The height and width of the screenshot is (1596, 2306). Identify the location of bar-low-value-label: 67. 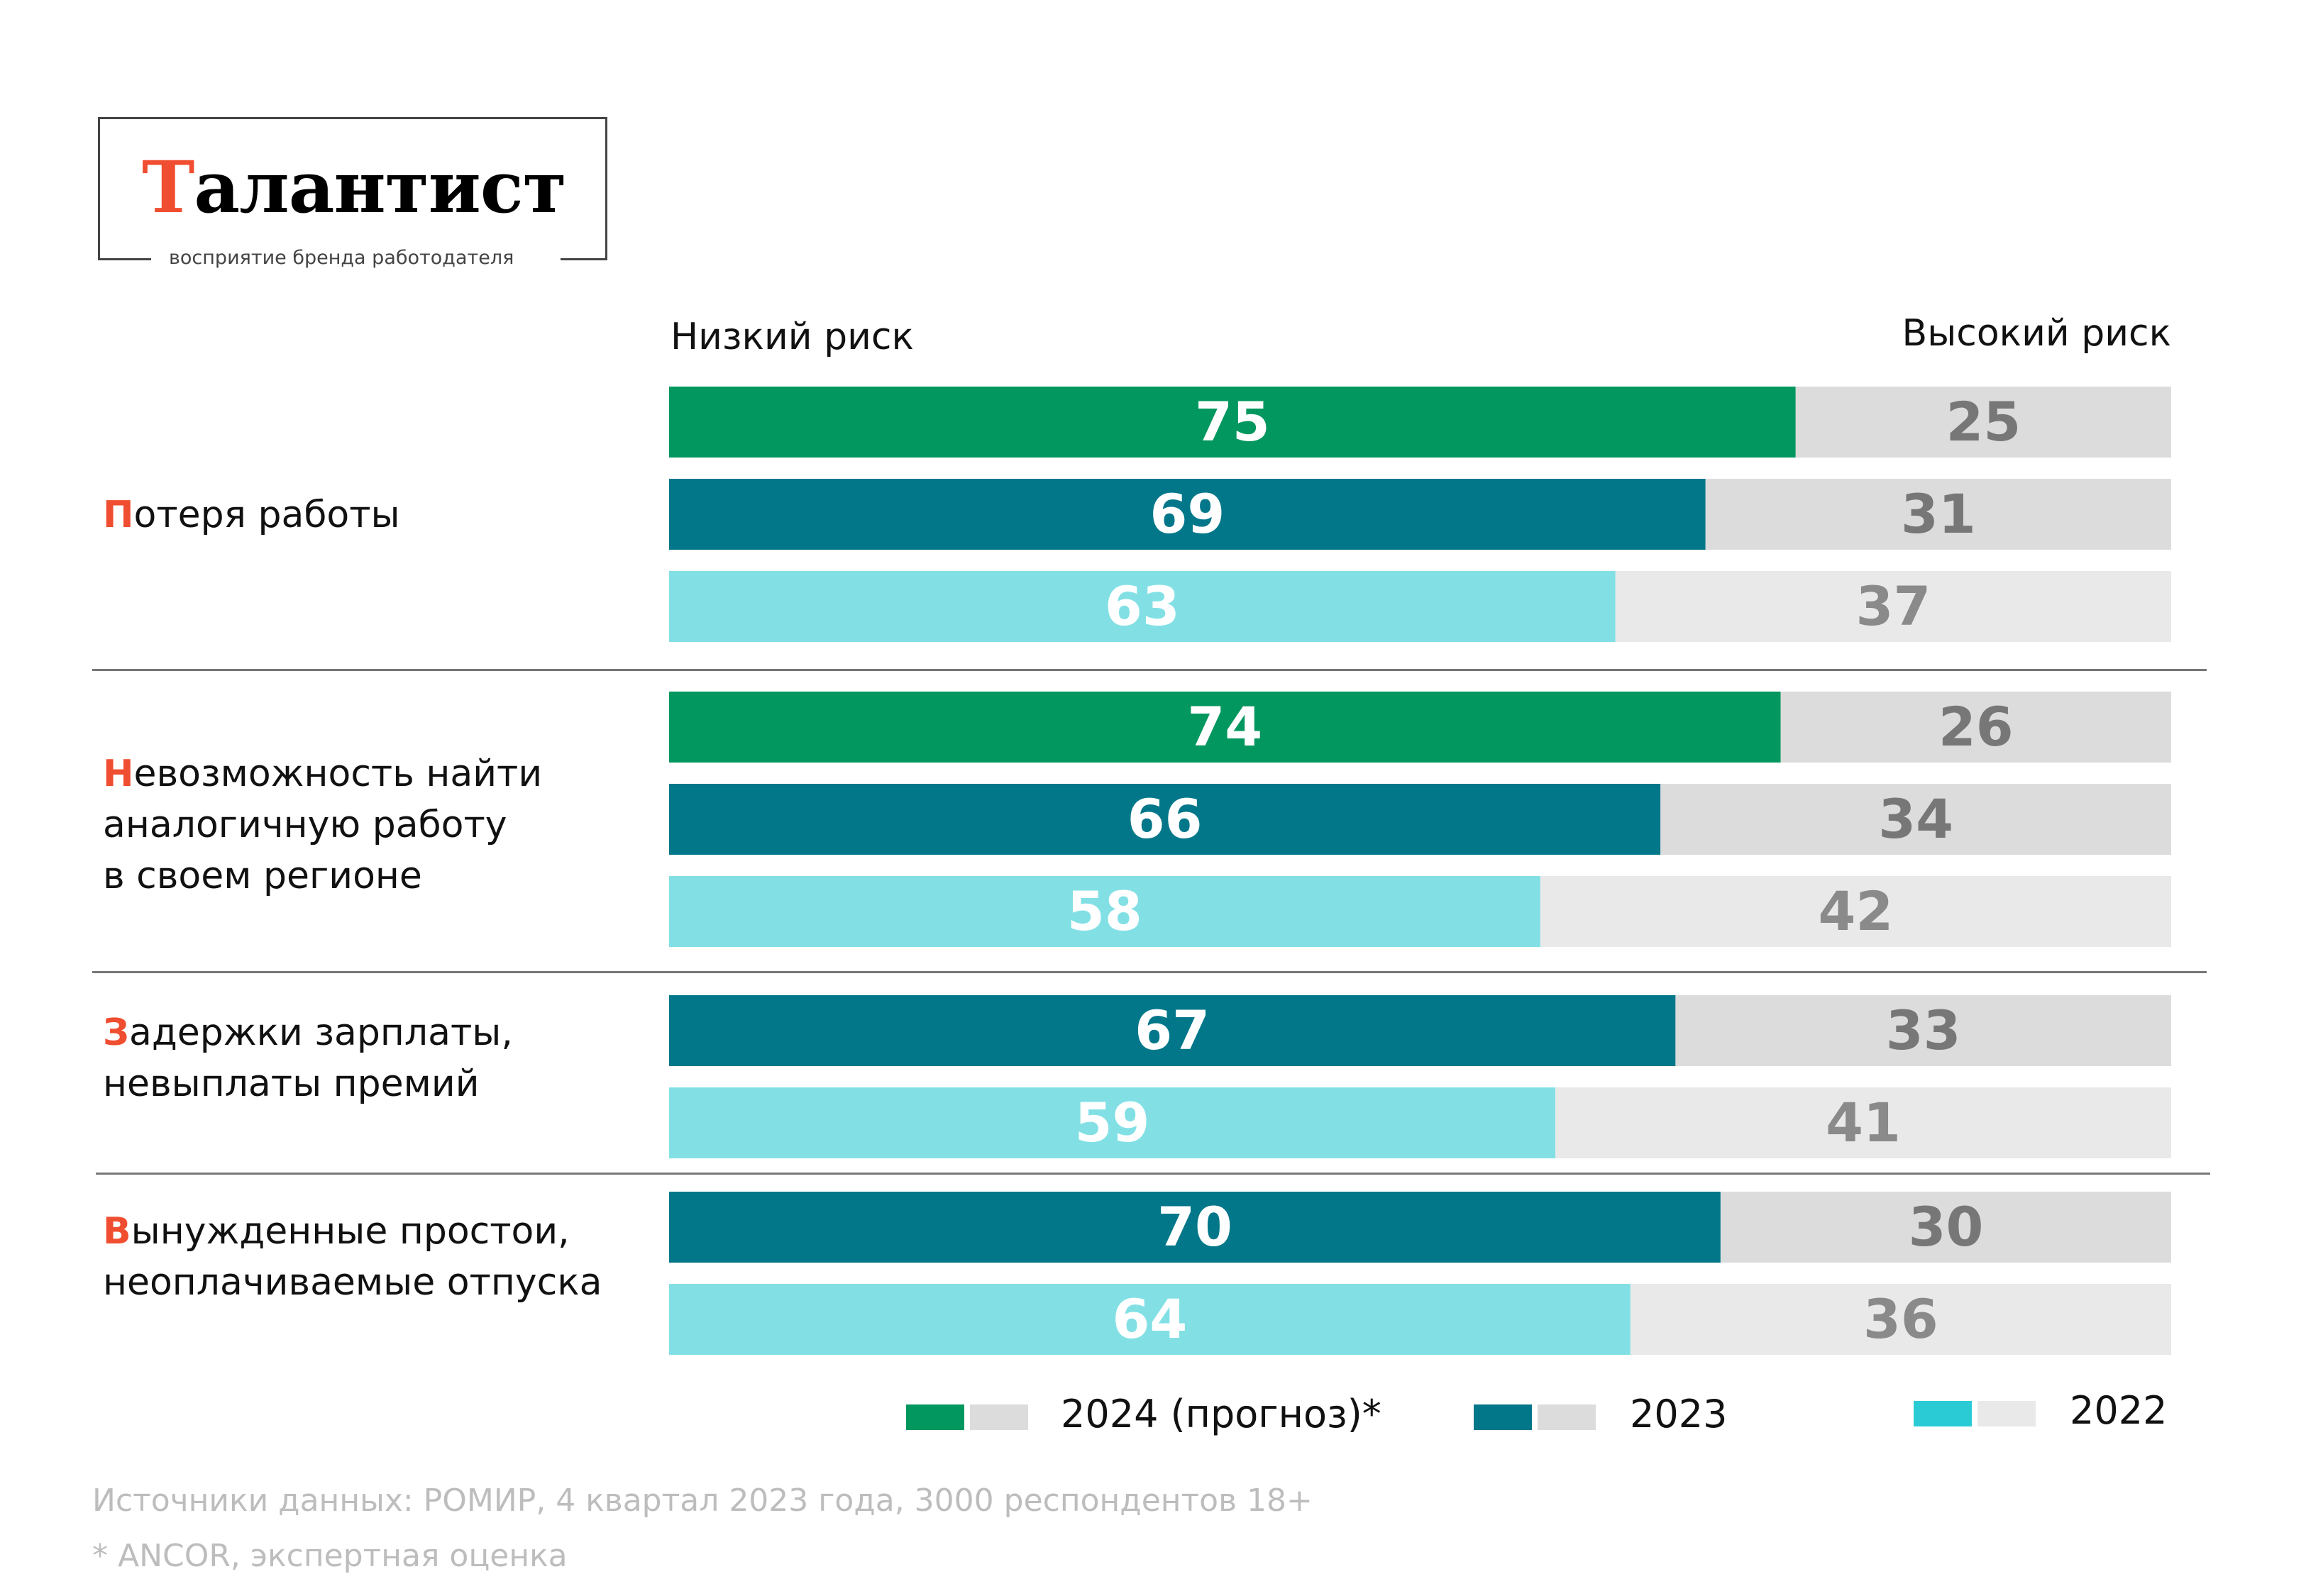
(1172, 1030).